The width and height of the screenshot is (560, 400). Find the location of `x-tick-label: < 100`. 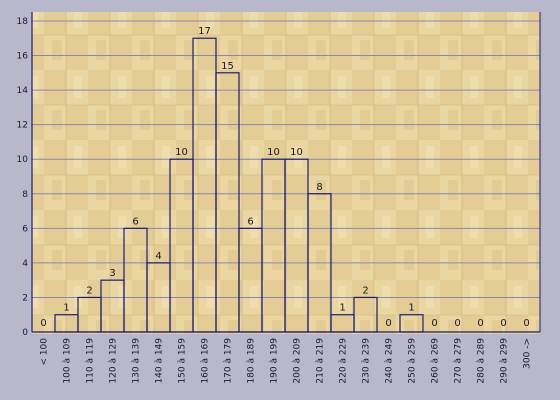

x-tick-label: < 100 is located at coordinates (45, 352).